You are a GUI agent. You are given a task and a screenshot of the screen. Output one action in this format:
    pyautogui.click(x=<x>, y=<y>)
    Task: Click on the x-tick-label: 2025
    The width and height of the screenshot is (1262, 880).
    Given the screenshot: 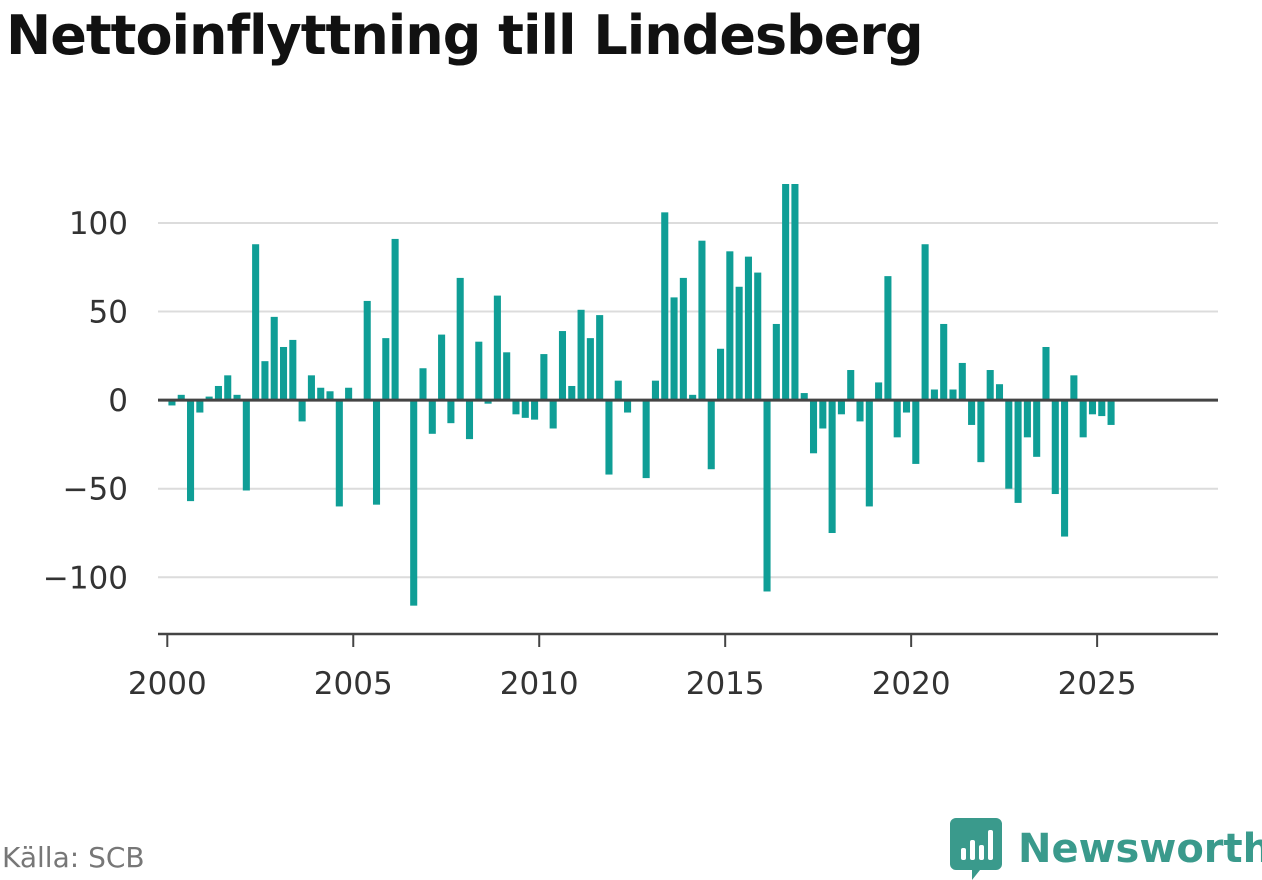 What is the action you would take?
    pyautogui.click(x=1097, y=684)
    